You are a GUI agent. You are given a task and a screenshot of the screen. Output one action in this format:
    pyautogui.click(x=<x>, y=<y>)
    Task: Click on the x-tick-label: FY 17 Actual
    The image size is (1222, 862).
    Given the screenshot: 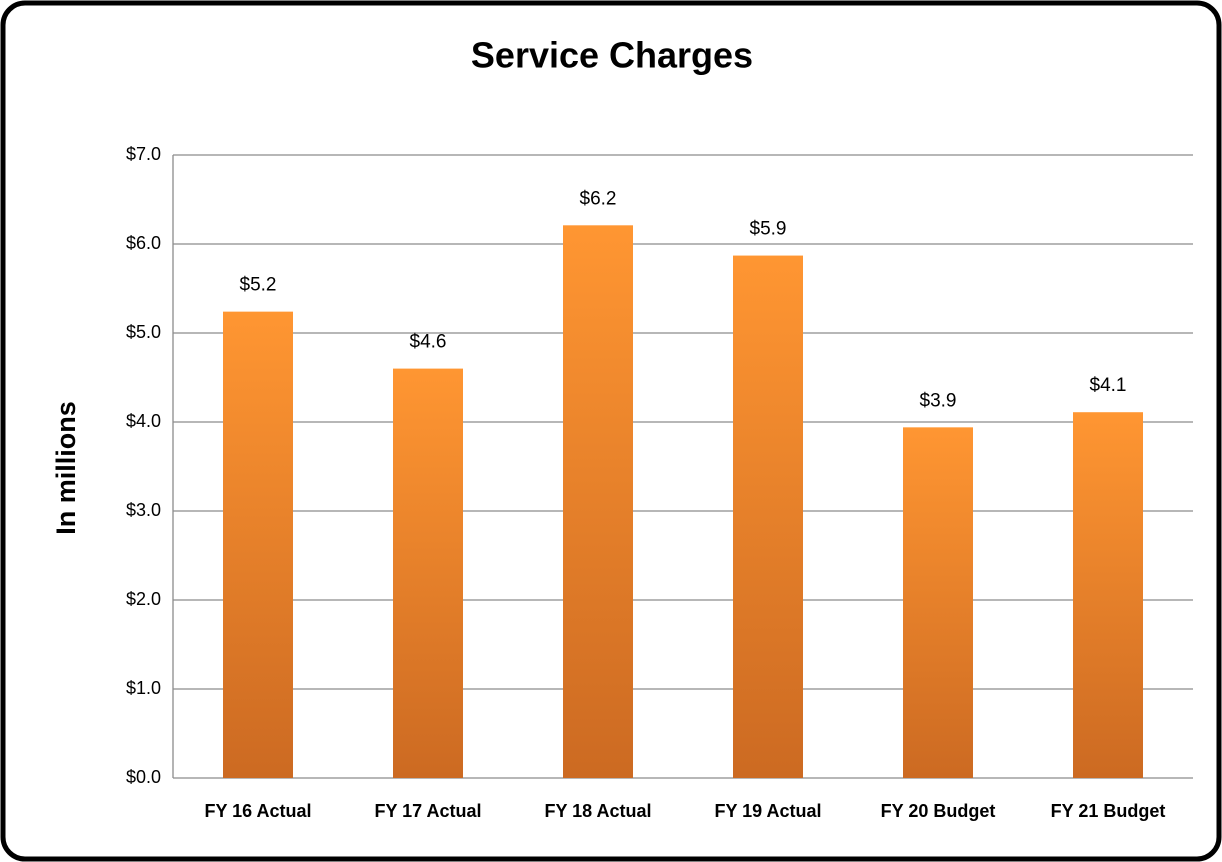 What is the action you would take?
    pyautogui.click(x=427, y=811)
    